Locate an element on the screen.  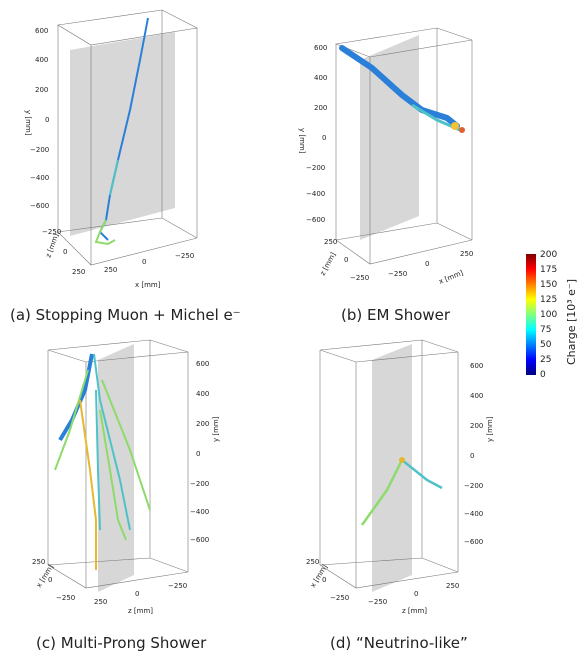
colorbar-tick-2: 150 is located at coordinates (548, 285).